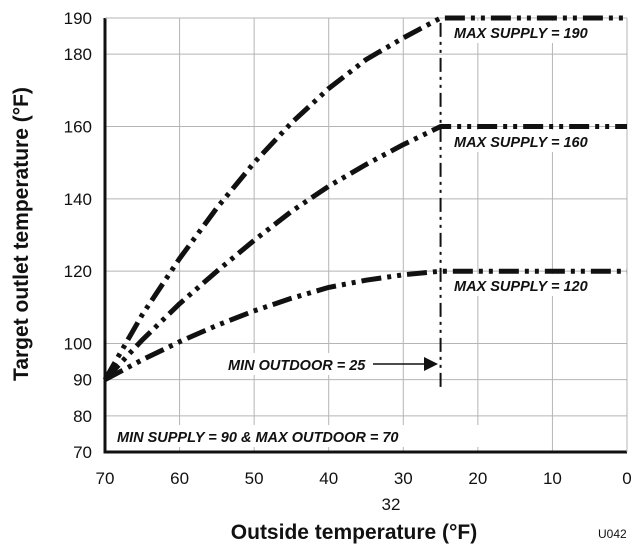 This screenshot has height=545, width=634. Describe the element at coordinates (477, 478) in the screenshot. I see `x-tick-label: 20` at that location.